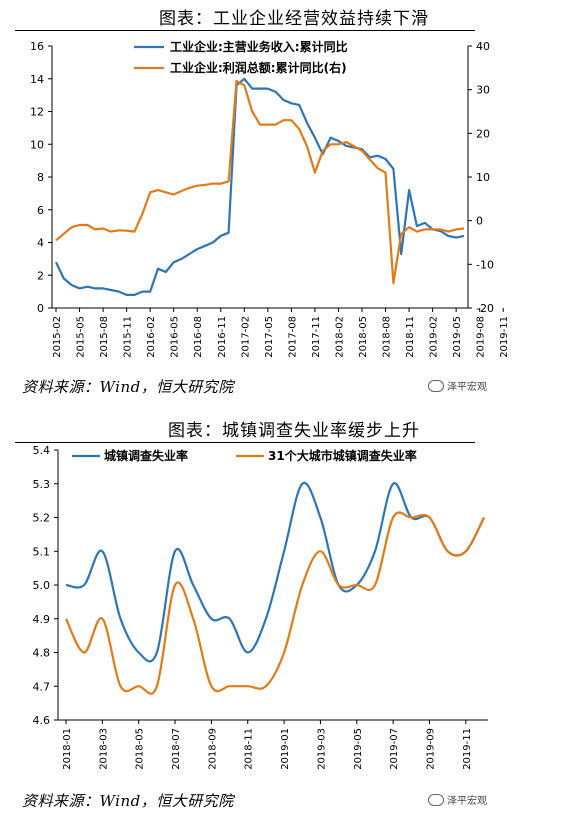 The width and height of the screenshot is (588, 832). What do you see at coordinates (292, 337) in the screenshot?
I see `x-tick-label: 2017-08` at bounding box center [292, 337].